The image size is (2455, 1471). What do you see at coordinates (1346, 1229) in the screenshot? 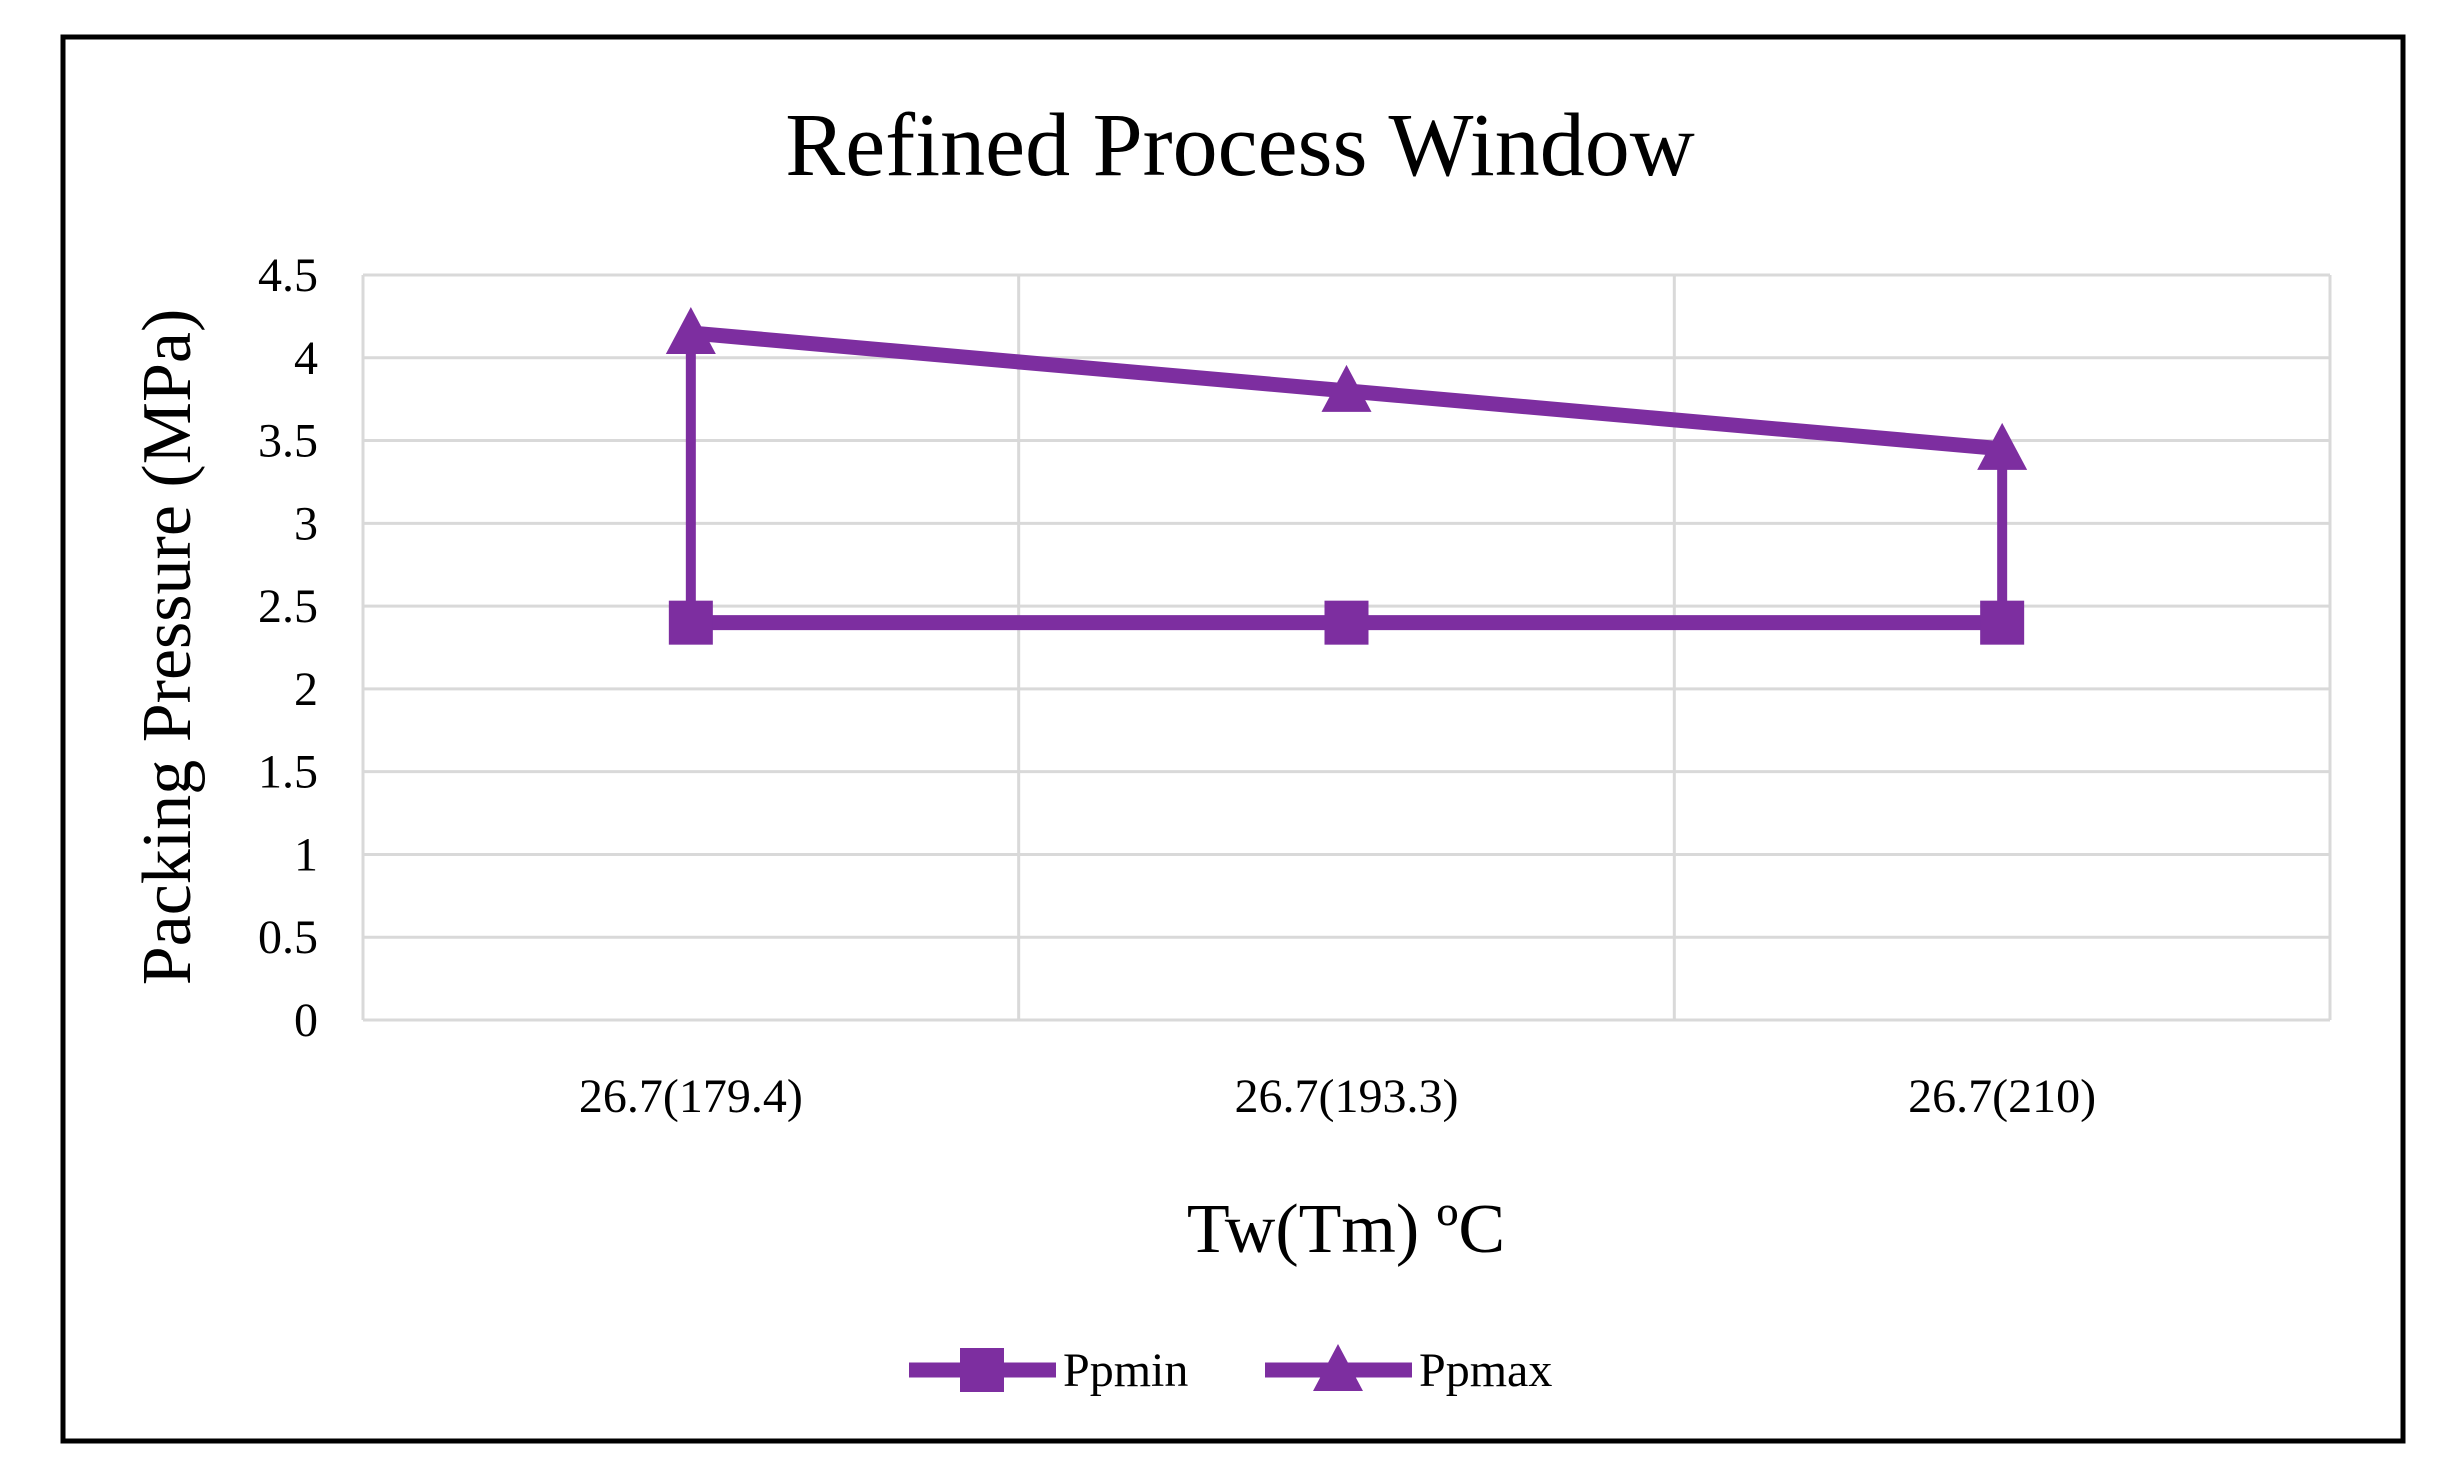
I see `x-axis-title: Tw(Tm) ºC` at bounding box center [1346, 1229].